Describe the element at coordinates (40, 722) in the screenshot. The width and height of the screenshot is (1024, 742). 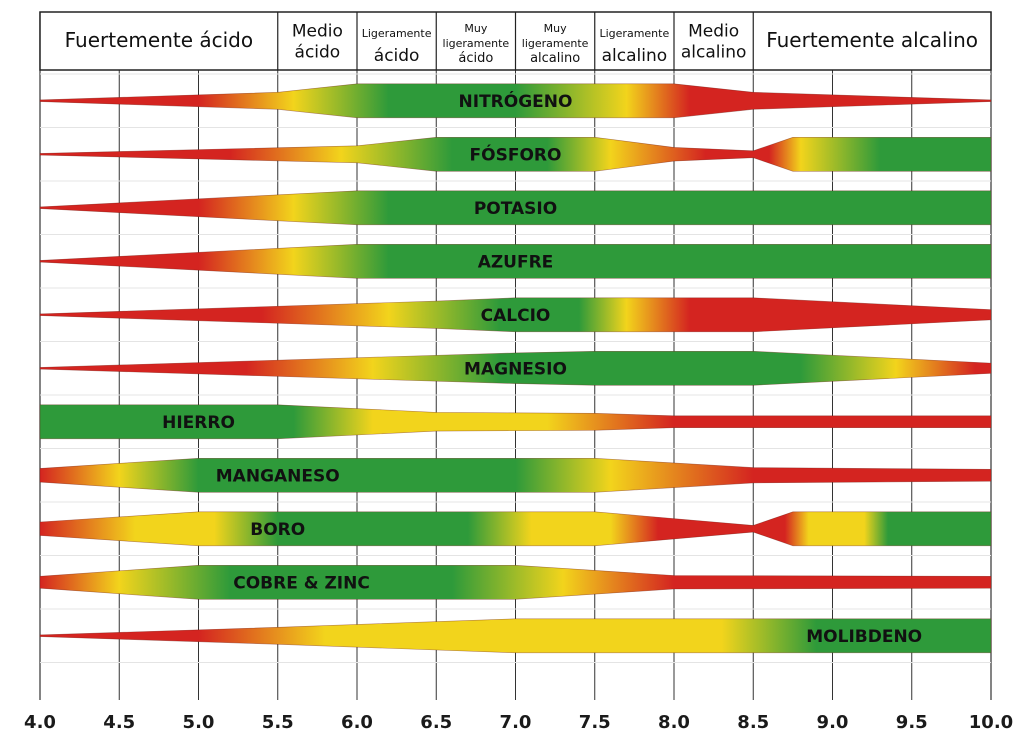
I see `x-tick-label: 4.0` at that location.